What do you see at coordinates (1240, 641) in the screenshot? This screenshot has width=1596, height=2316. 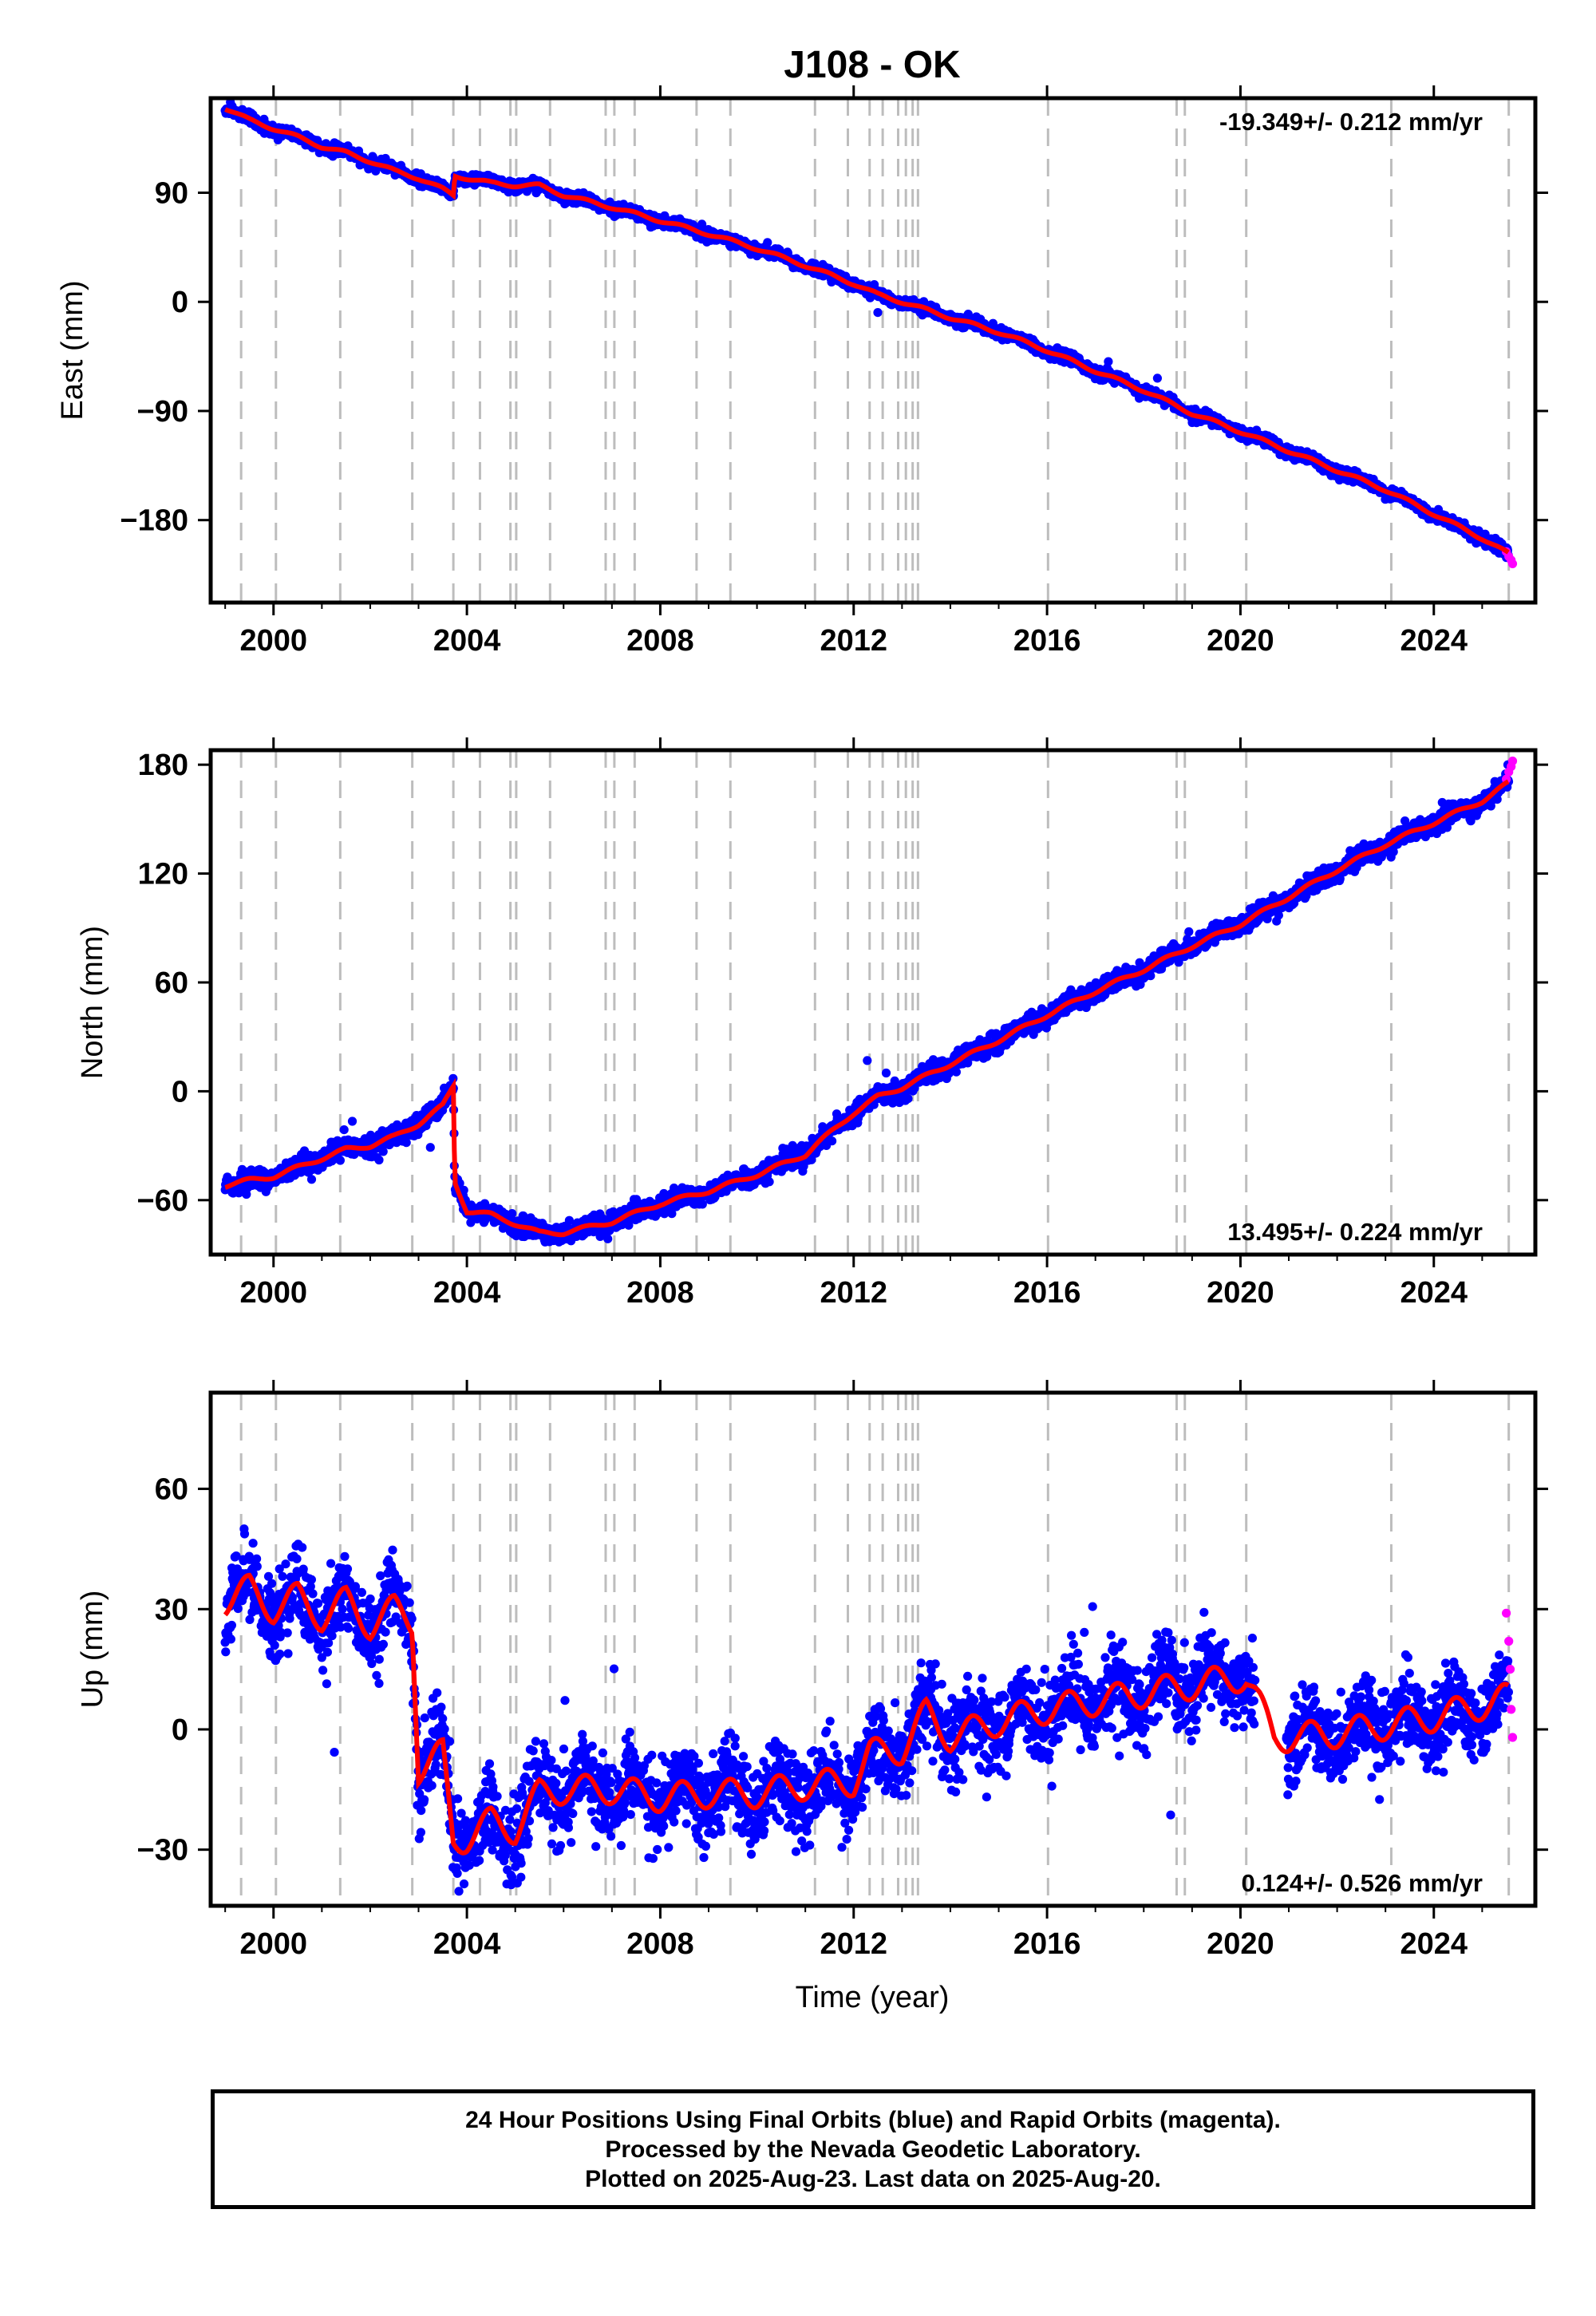 I see `x-tick-label: 2020` at bounding box center [1240, 641].